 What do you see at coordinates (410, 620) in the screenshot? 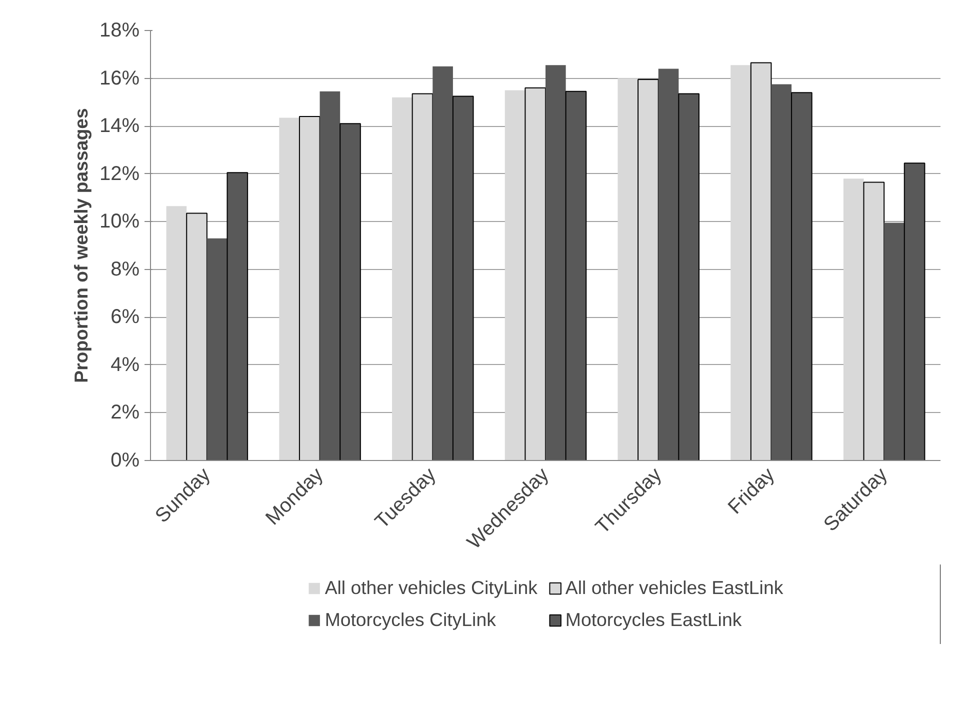
I see `legend-label: Motorcycles CityLink` at bounding box center [410, 620].